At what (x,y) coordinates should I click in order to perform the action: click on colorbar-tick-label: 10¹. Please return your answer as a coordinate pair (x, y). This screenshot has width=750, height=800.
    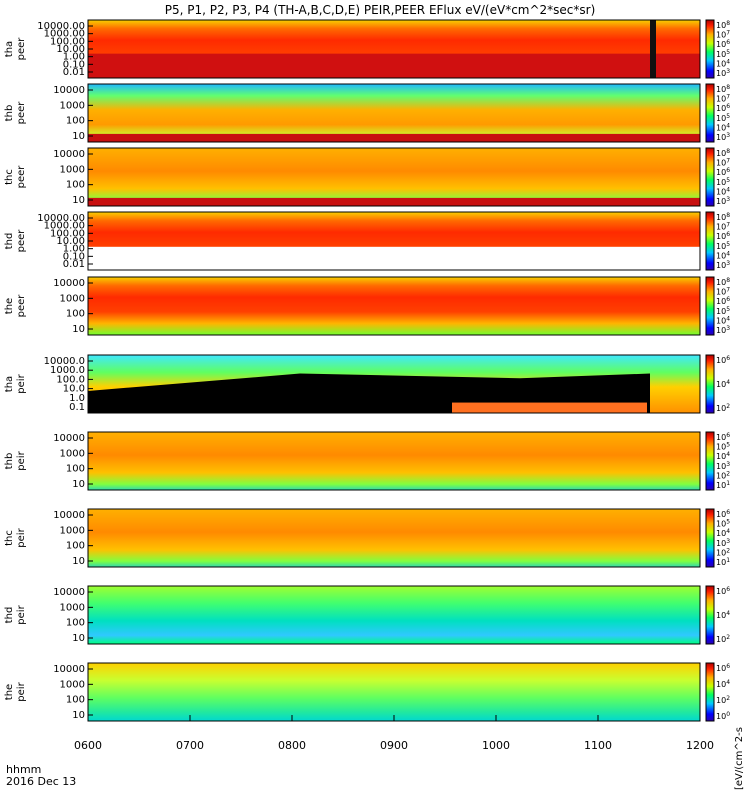
    Looking at the image, I should click on (723, 485).